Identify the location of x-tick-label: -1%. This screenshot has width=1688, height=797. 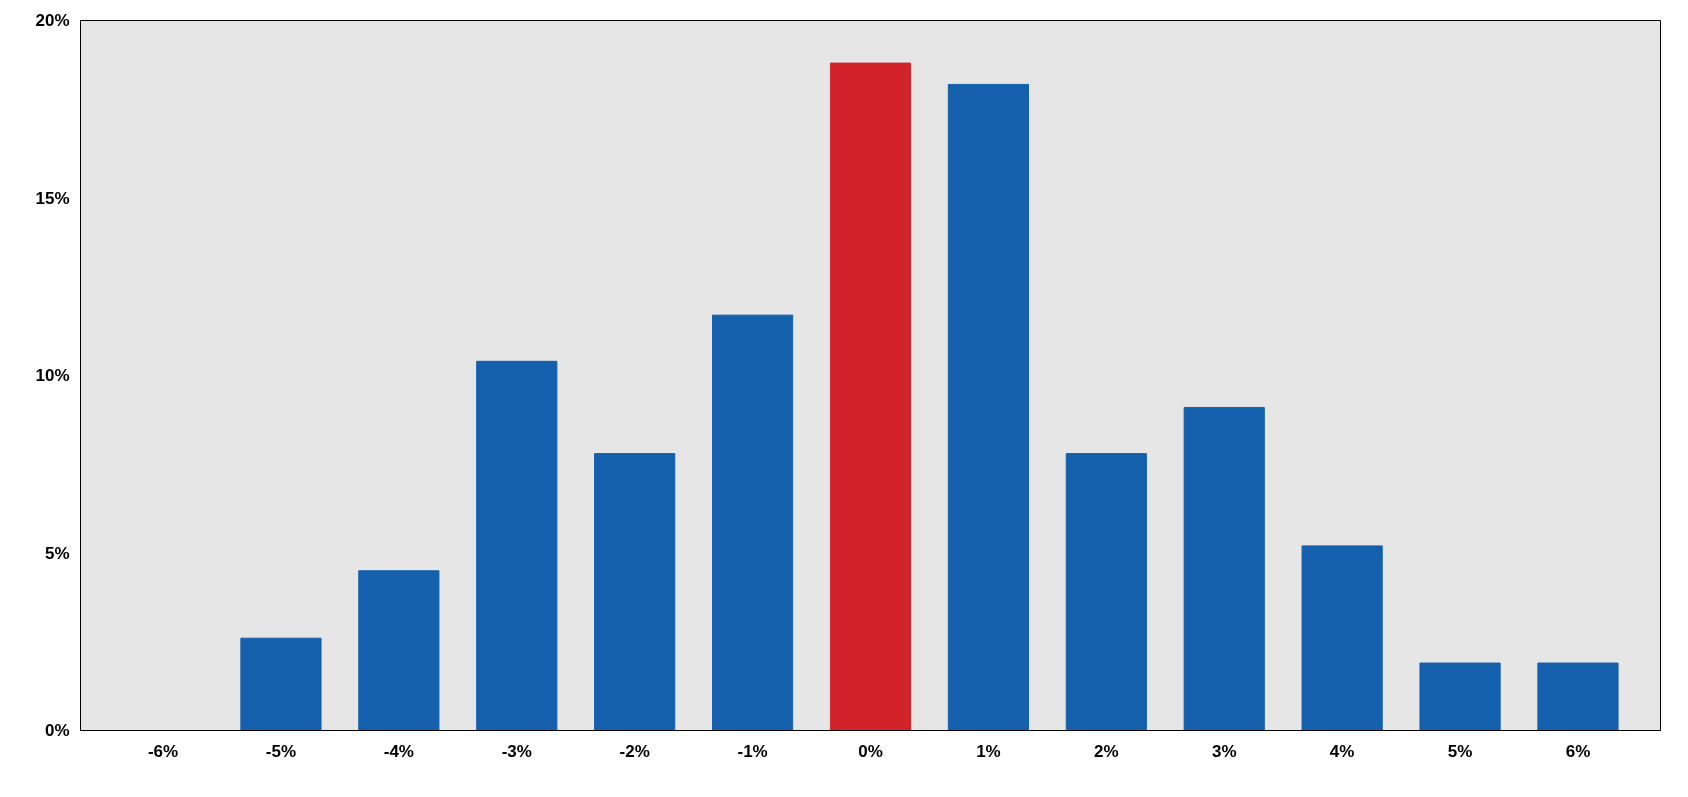
(752, 751).